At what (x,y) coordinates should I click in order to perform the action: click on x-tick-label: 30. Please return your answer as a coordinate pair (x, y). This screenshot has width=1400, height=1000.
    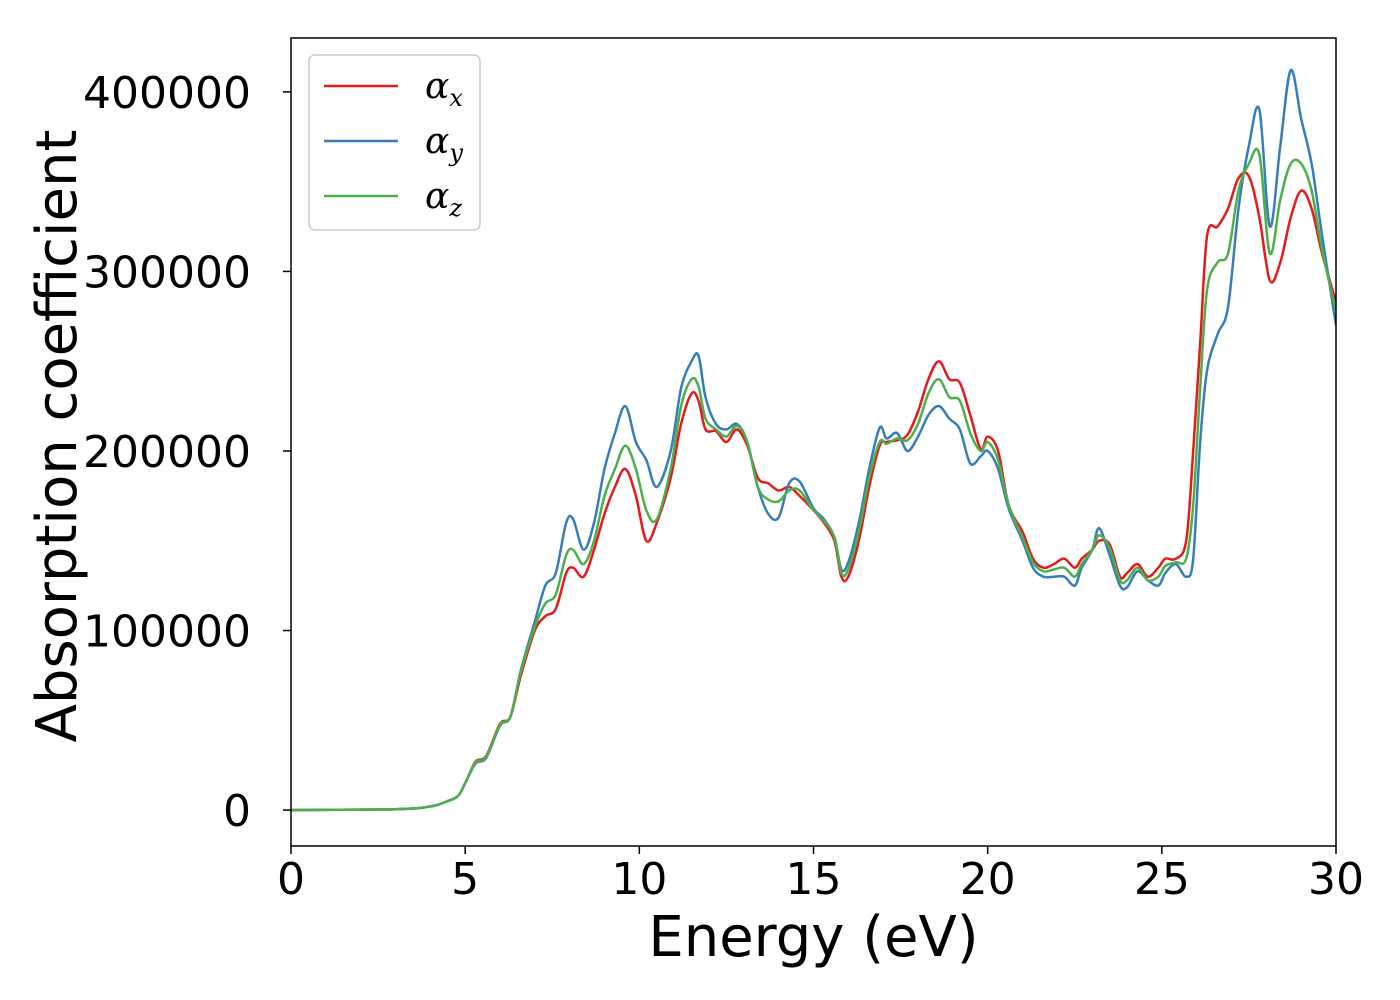
    Looking at the image, I should click on (1336, 879).